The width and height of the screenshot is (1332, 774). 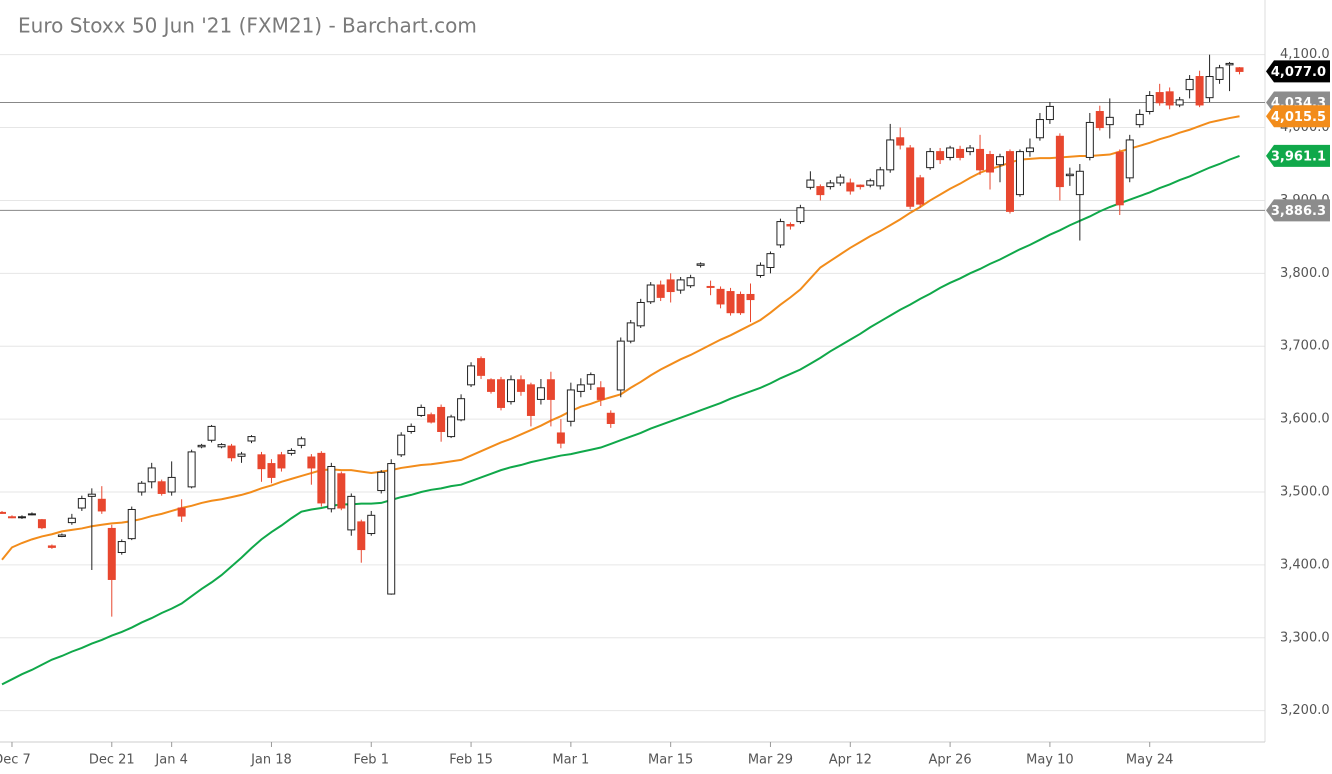 What do you see at coordinates (471, 760) in the screenshot?
I see `x-tick-label: Feb 15` at bounding box center [471, 760].